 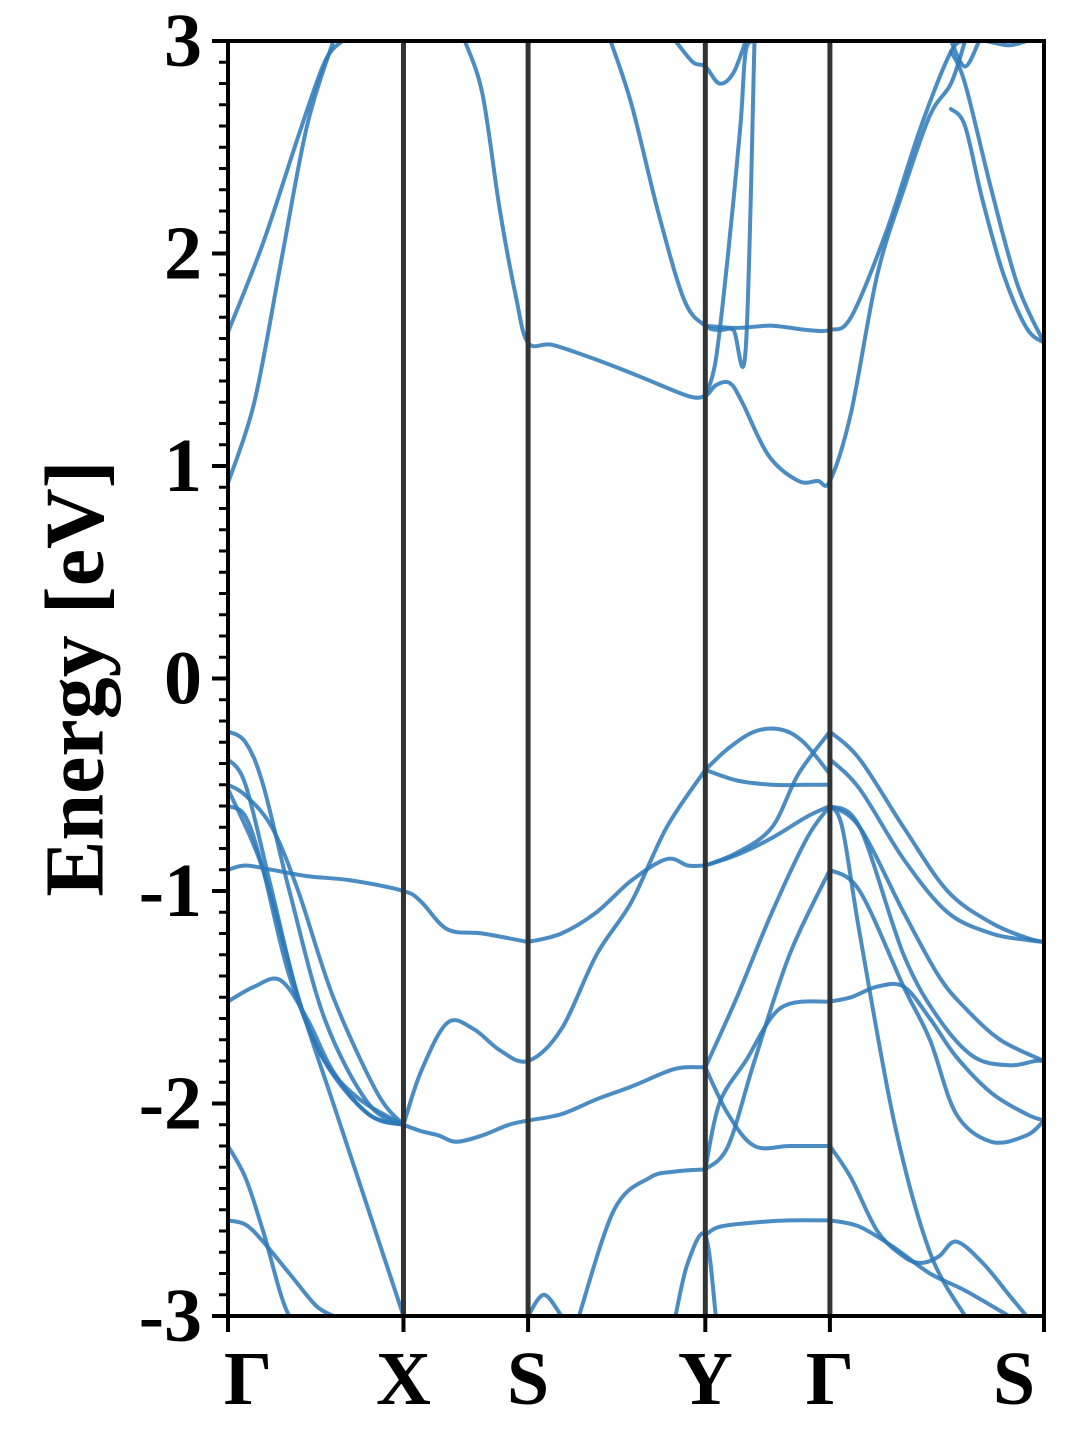 I want to click on y-tick-label: 1, so click(x=183, y=466).